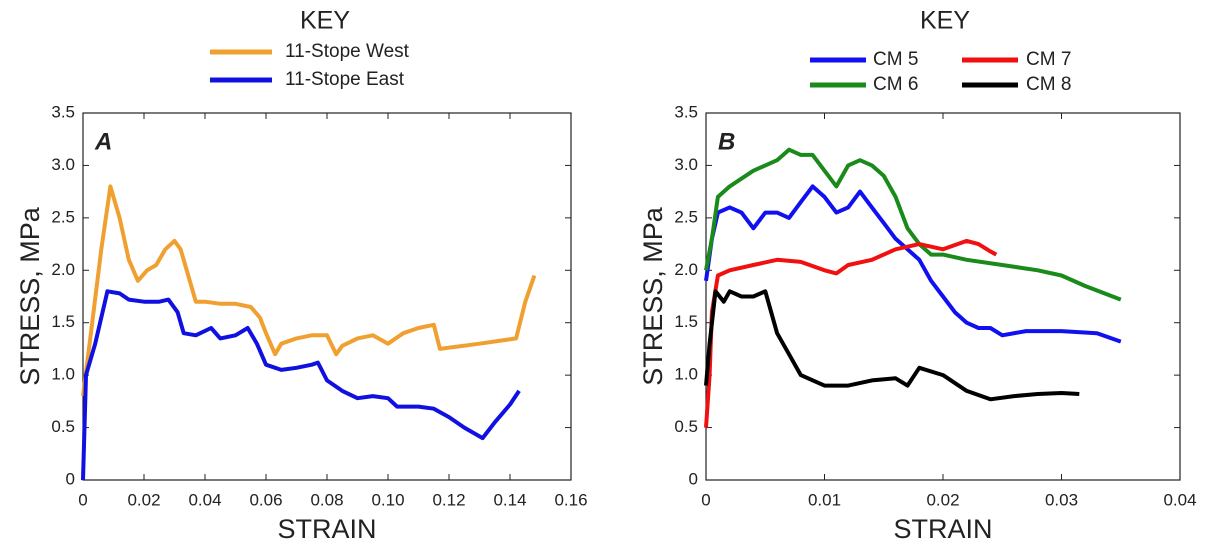 This screenshot has width=1211, height=546. What do you see at coordinates (570, 499) in the screenshot?
I see `x-tick-label: 0.16` at bounding box center [570, 499].